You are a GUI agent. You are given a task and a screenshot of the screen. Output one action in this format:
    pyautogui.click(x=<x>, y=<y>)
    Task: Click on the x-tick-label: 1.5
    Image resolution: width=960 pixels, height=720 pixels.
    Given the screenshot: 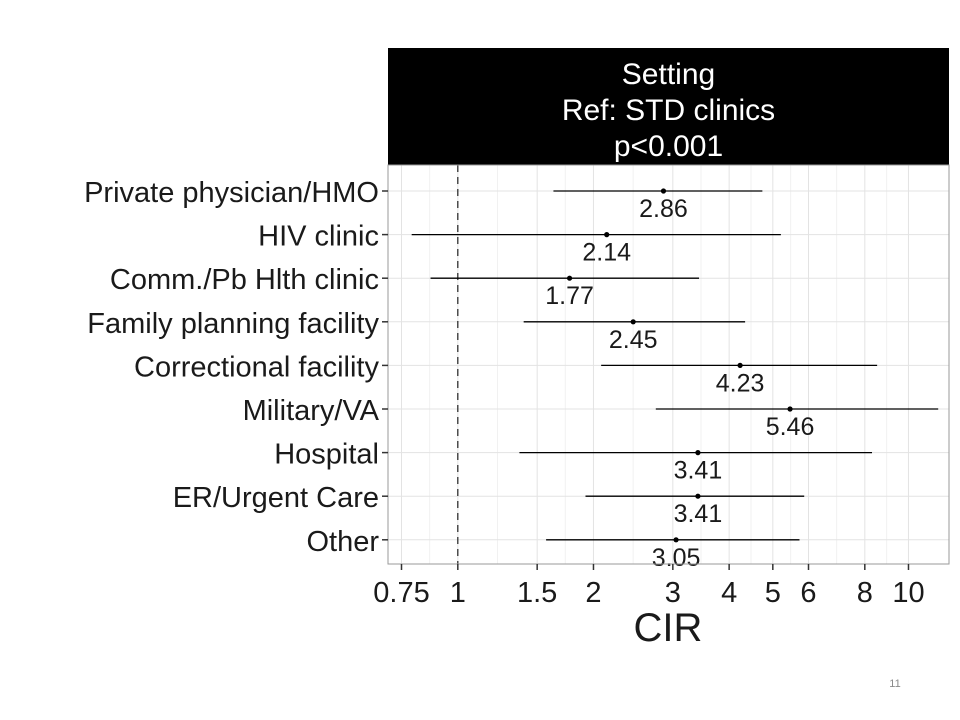 What is the action you would take?
    pyautogui.click(x=537, y=593)
    